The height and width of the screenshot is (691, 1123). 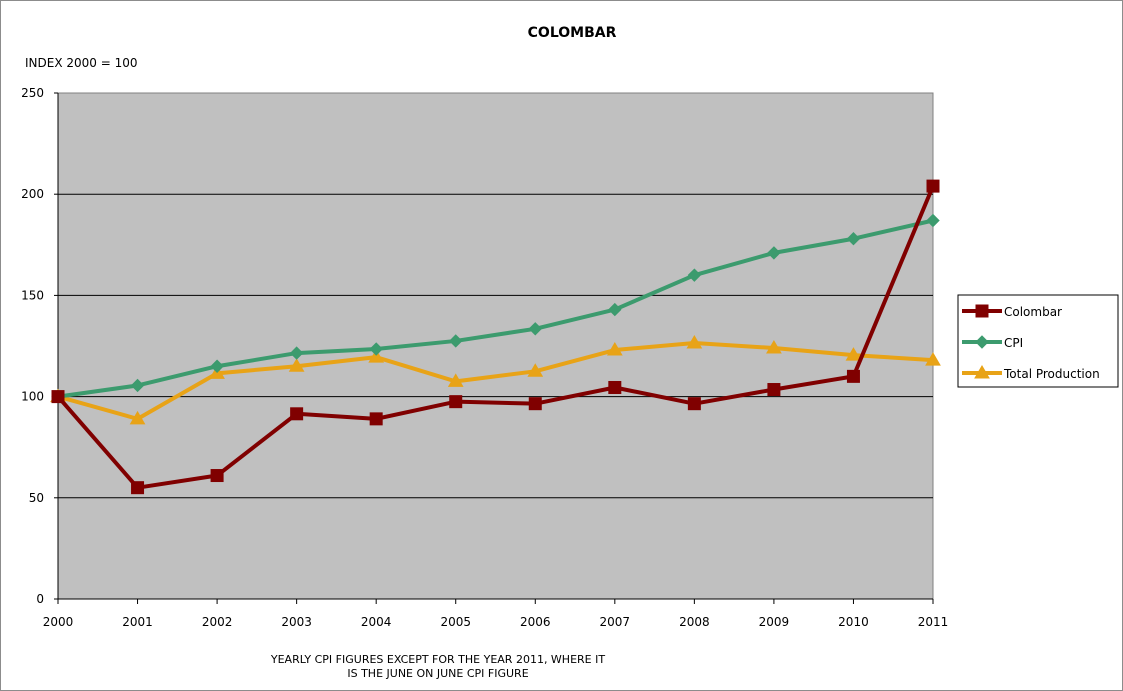 What do you see at coordinates (774, 347) in the screenshot?
I see `total-production-point-2009` at bounding box center [774, 347].